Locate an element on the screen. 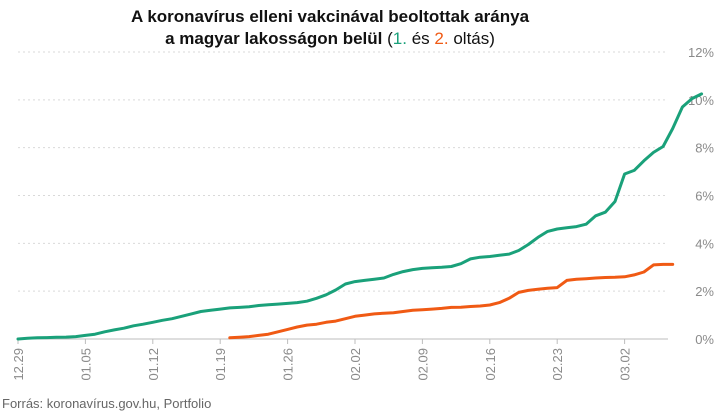  x-tick-label: 12.29 is located at coordinates (18, 364).